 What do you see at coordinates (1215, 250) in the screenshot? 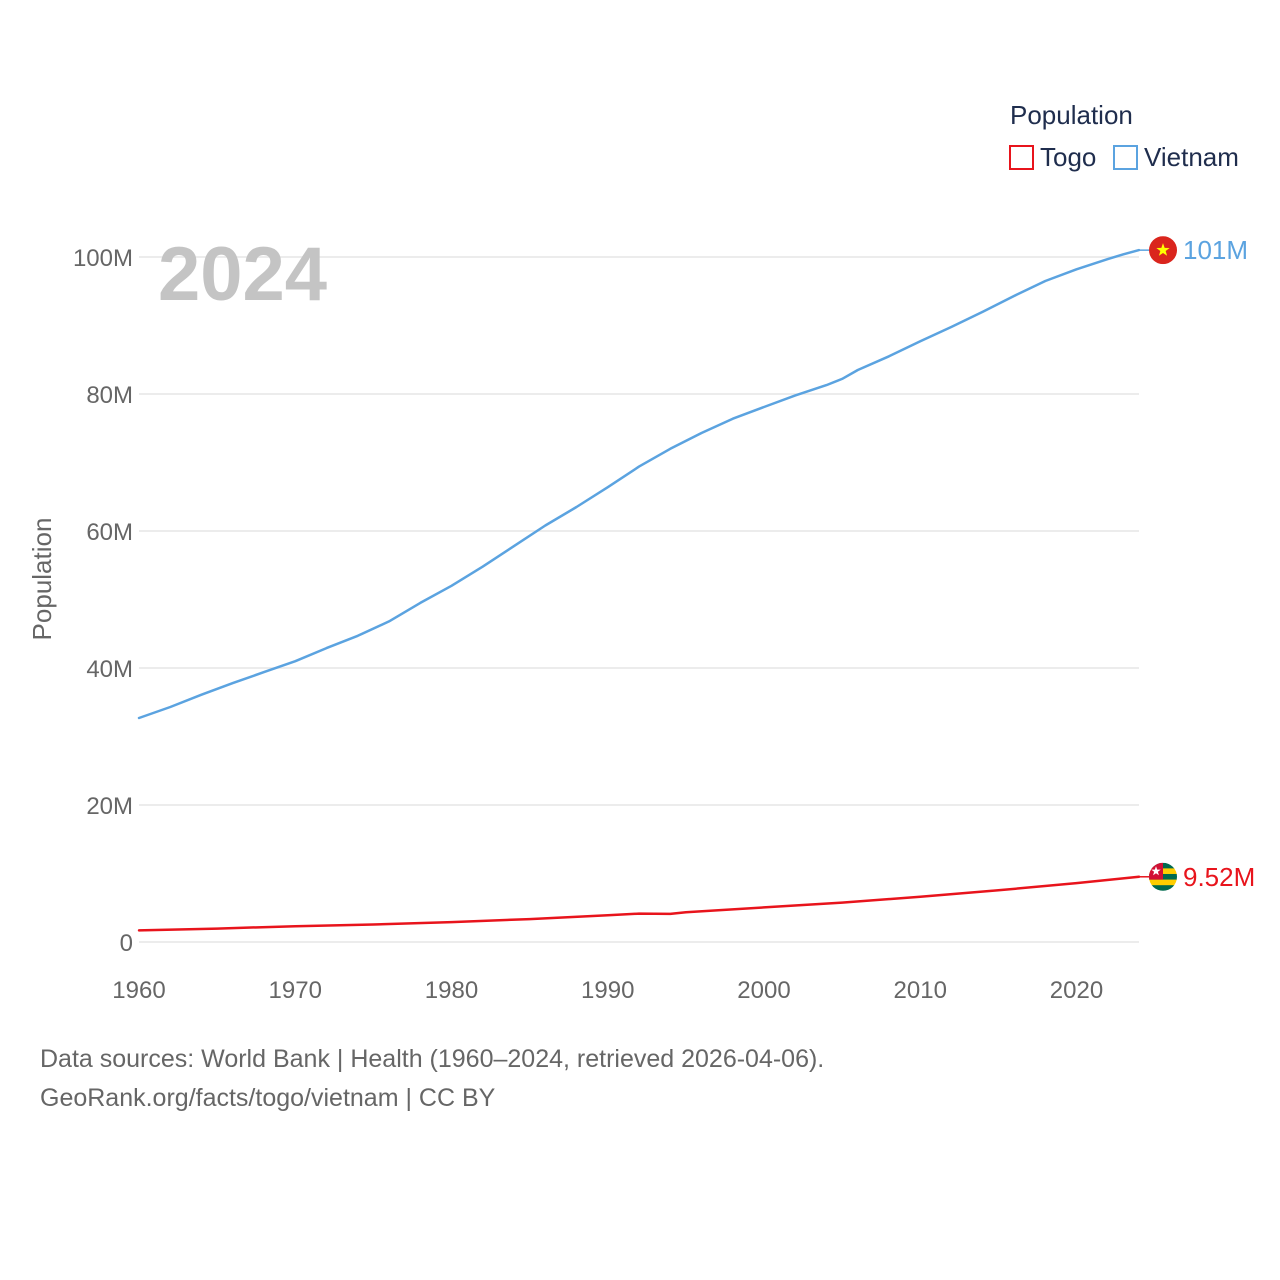
I see `end-label-vietnam: 101M` at bounding box center [1215, 250].